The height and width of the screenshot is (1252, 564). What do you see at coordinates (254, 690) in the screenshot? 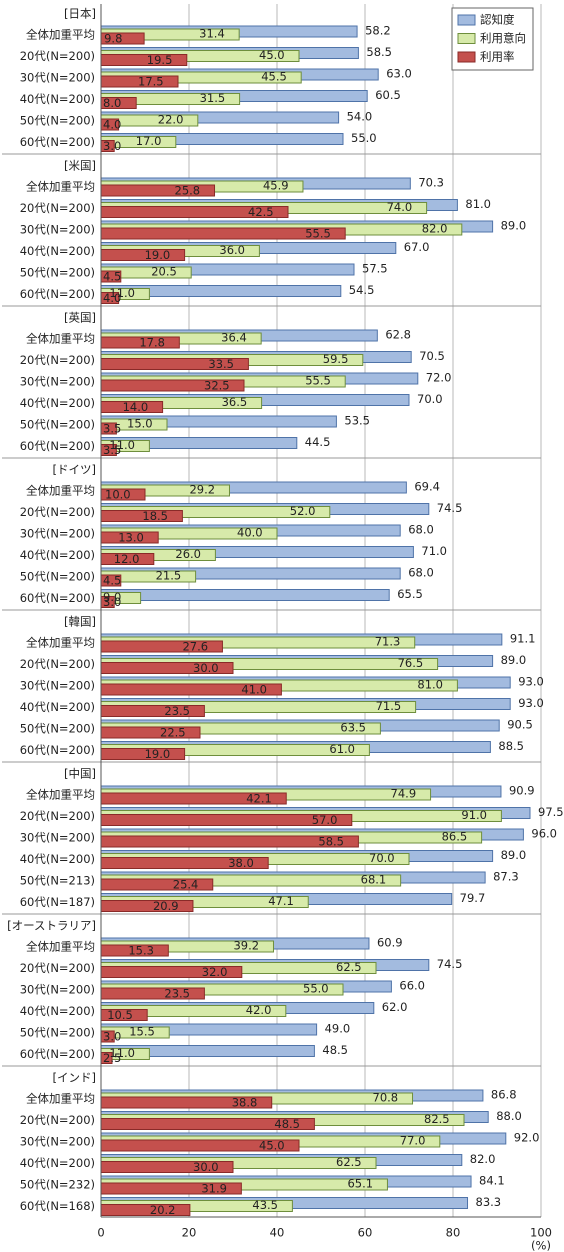
I see `value-label: 41.0` at bounding box center [254, 690].